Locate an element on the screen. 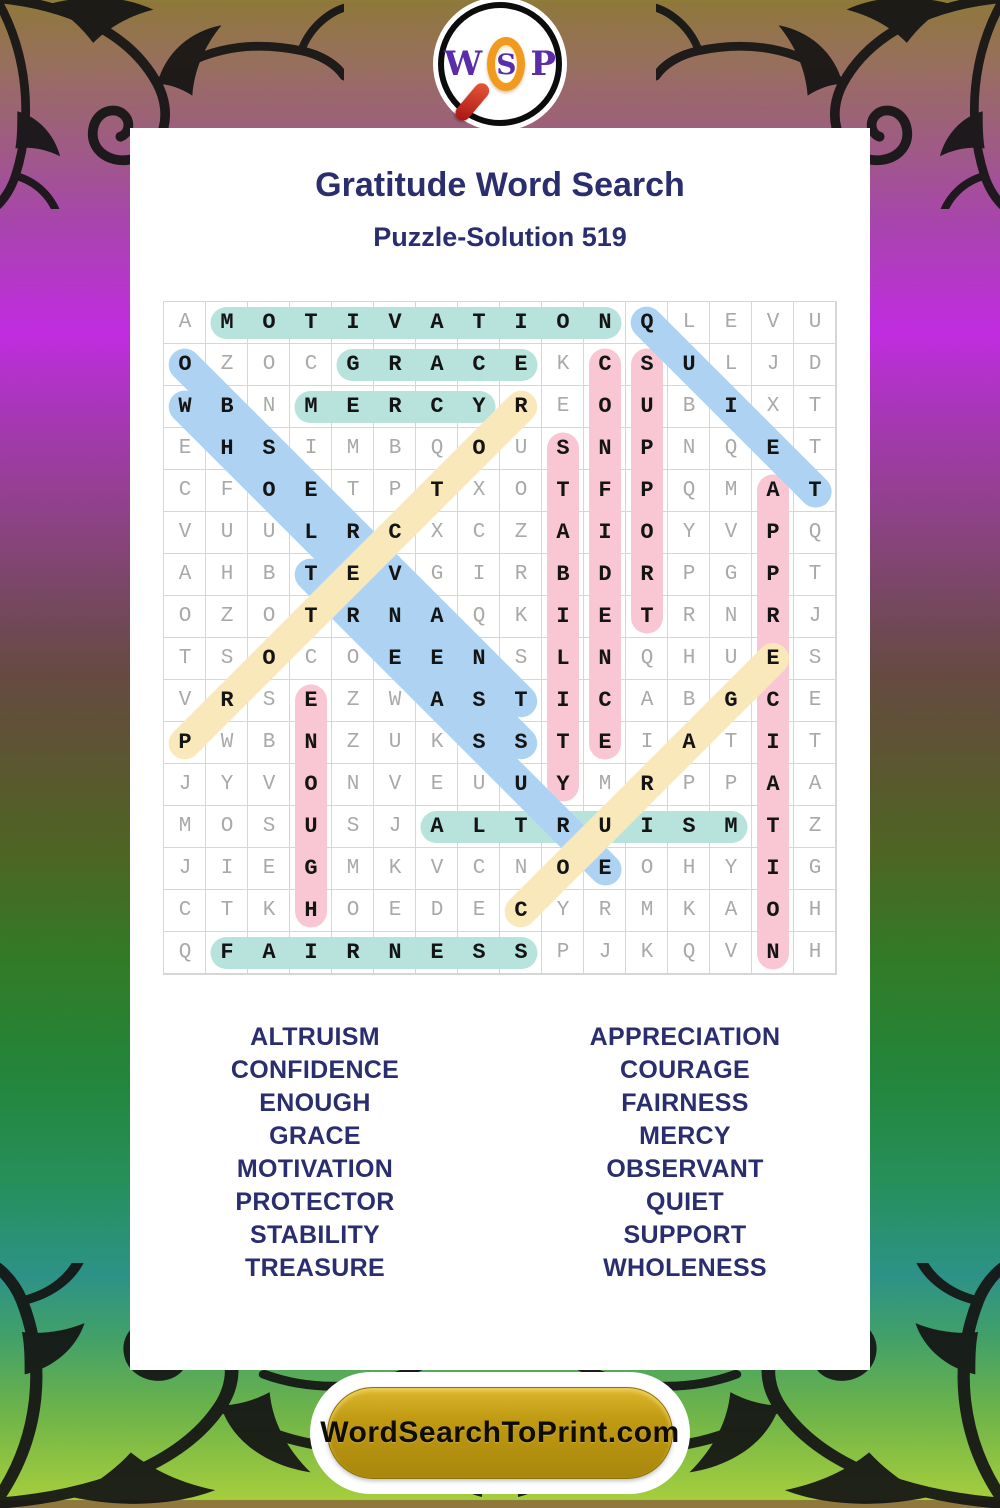 The width and height of the screenshot is (1000, 1508). site-link-label: WordSearchToPrint.com is located at coordinates (500, 1432).